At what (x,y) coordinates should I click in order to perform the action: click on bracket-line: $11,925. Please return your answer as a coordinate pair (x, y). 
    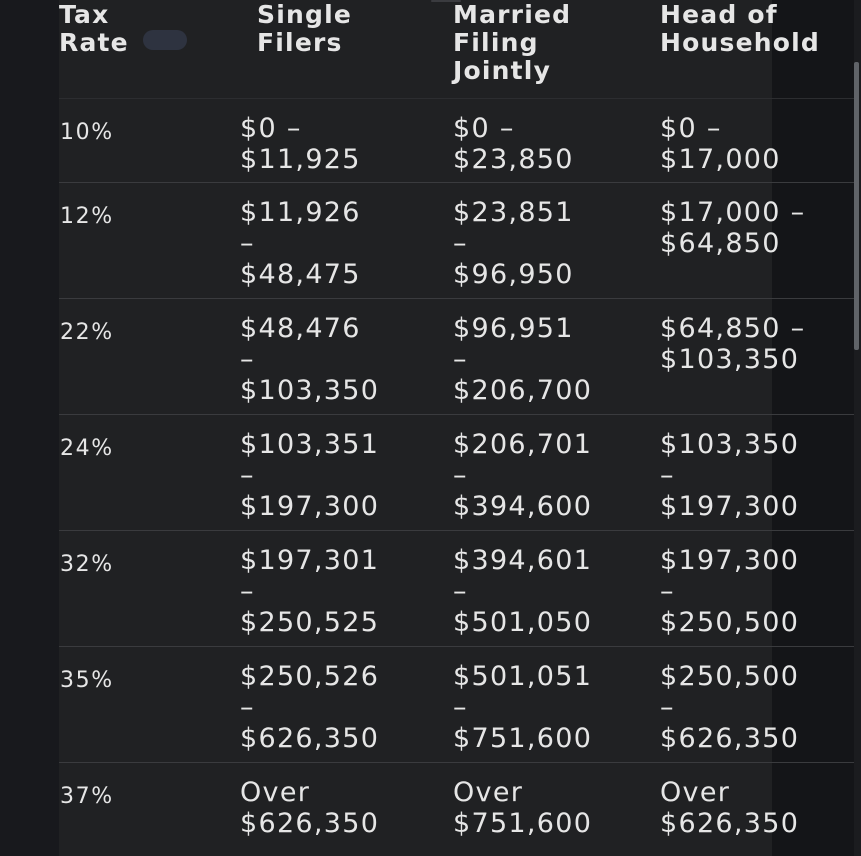
    Looking at the image, I should click on (300, 159).